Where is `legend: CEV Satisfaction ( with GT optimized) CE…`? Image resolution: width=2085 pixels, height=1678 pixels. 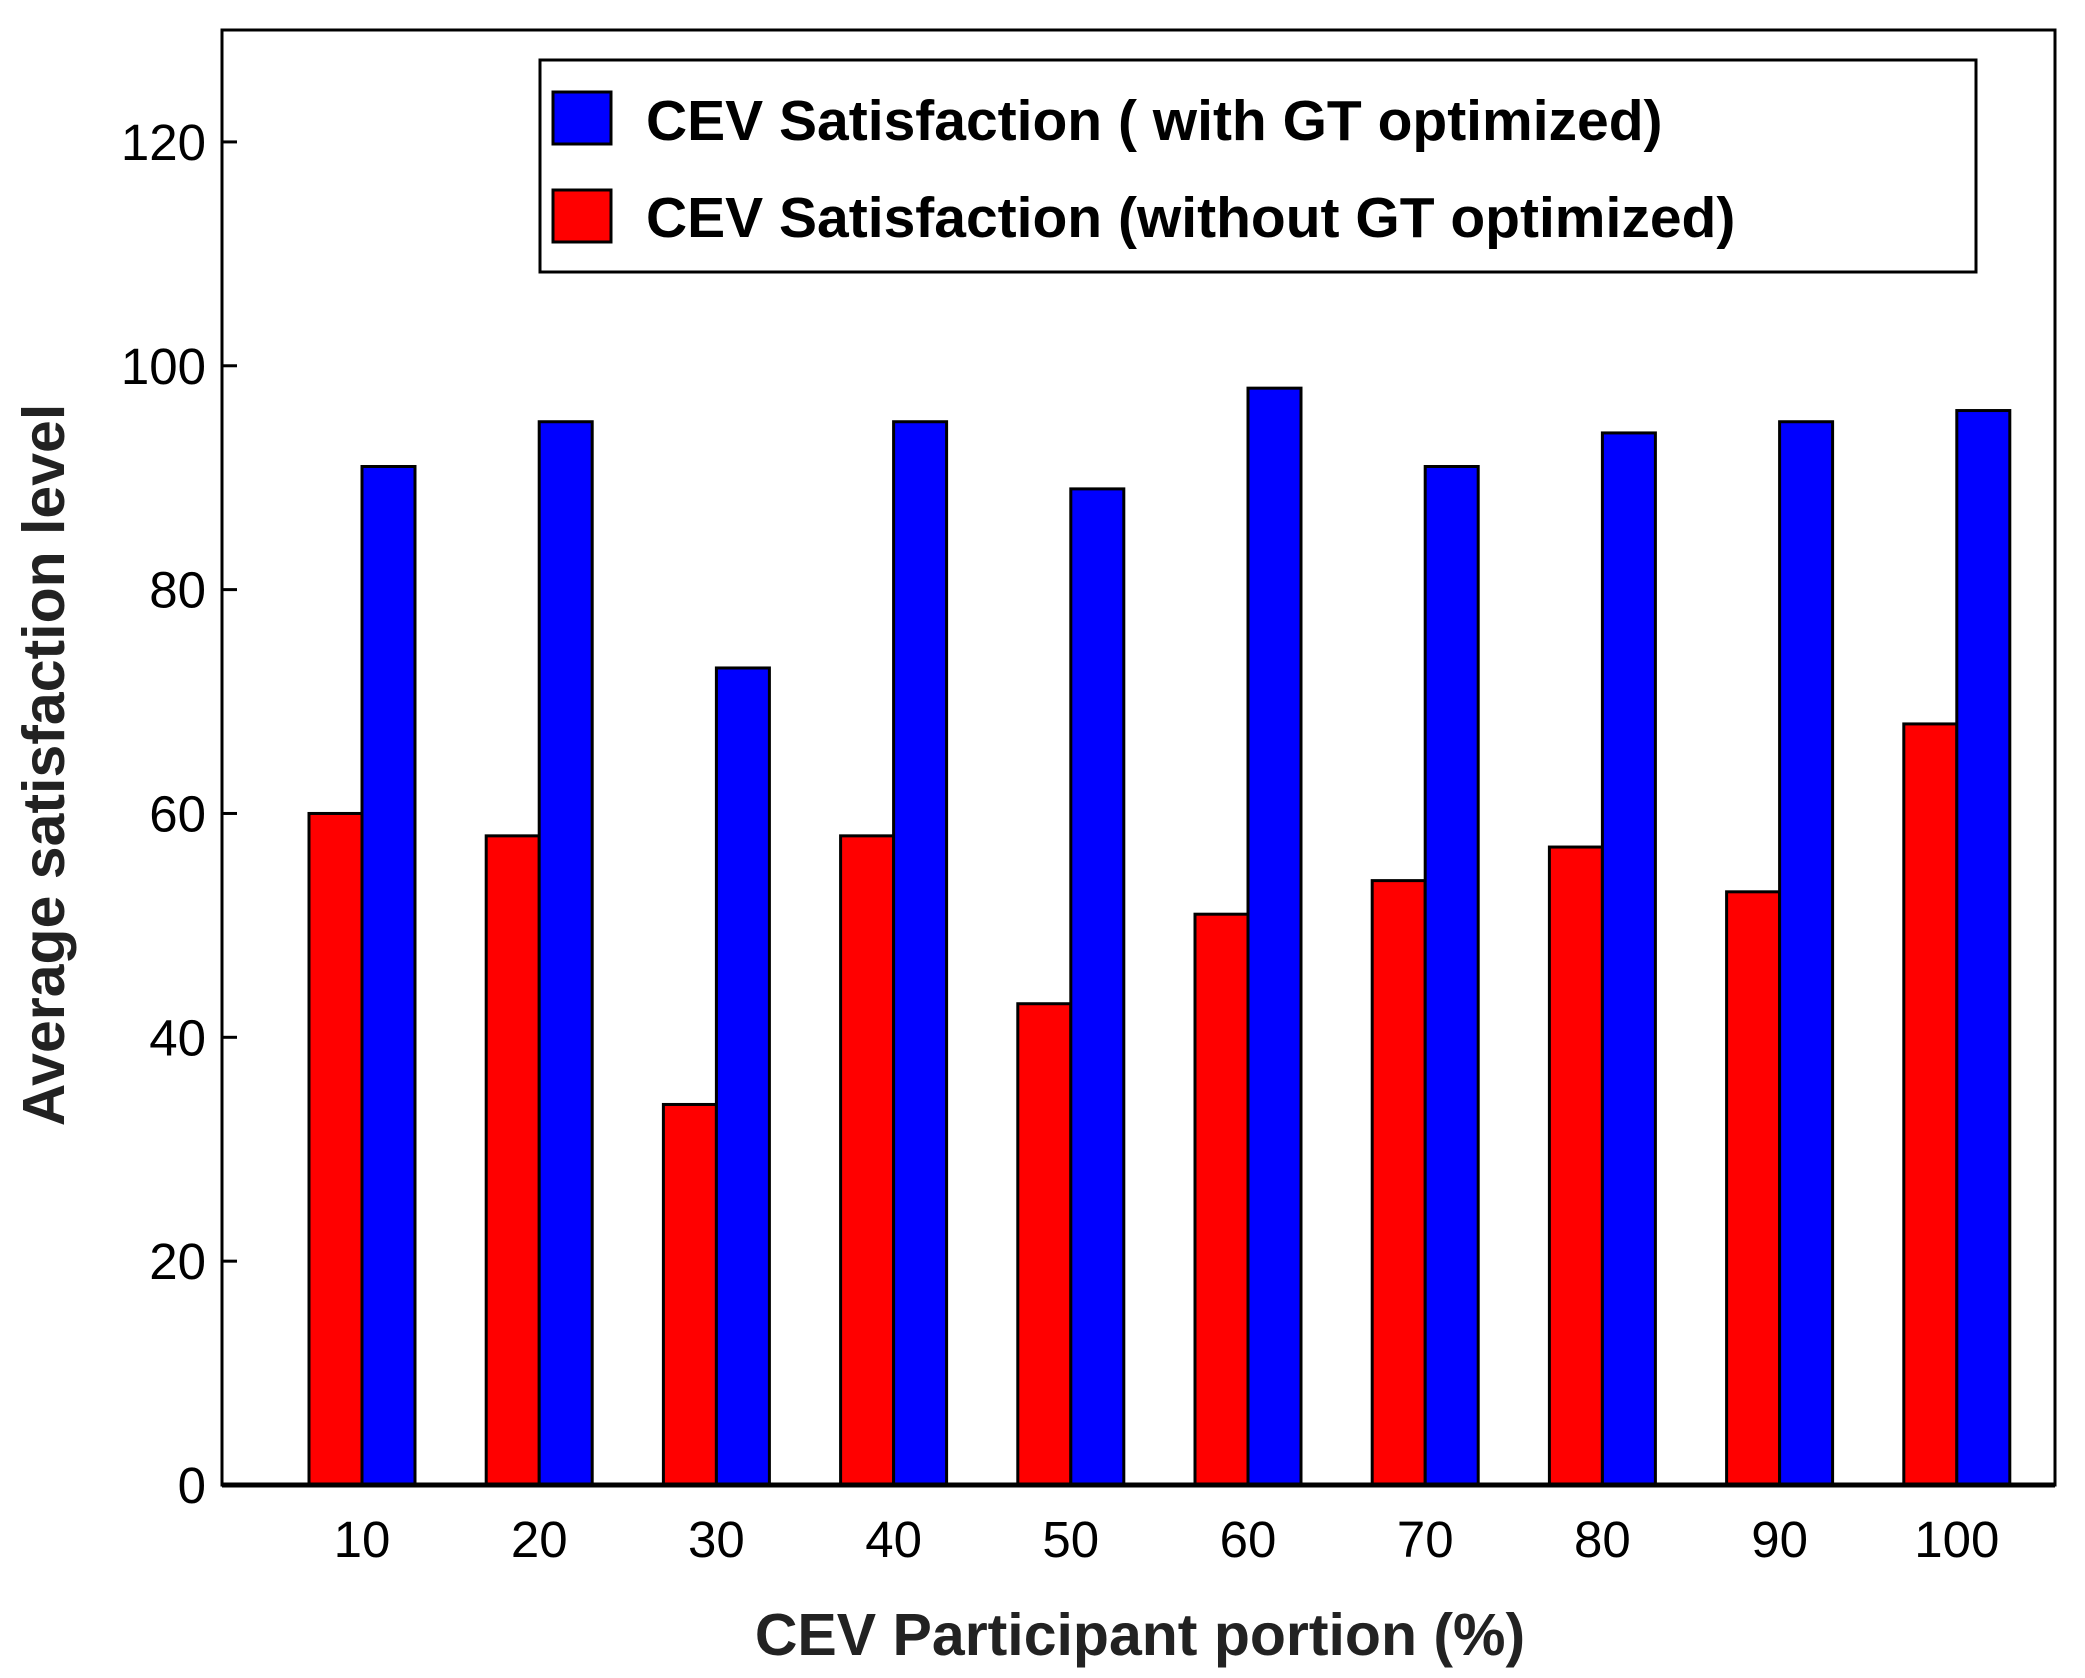
legend: CEV Satisfaction ( with GT optimized) CE… is located at coordinates (1258, 166).